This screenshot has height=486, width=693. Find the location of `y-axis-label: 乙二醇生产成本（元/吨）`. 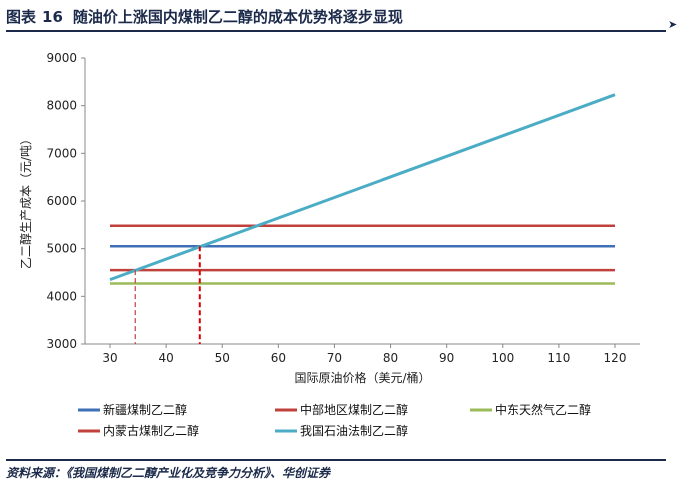

y-axis-label: 乙二醇生产成本（元/吨） is located at coordinates (25, 201).